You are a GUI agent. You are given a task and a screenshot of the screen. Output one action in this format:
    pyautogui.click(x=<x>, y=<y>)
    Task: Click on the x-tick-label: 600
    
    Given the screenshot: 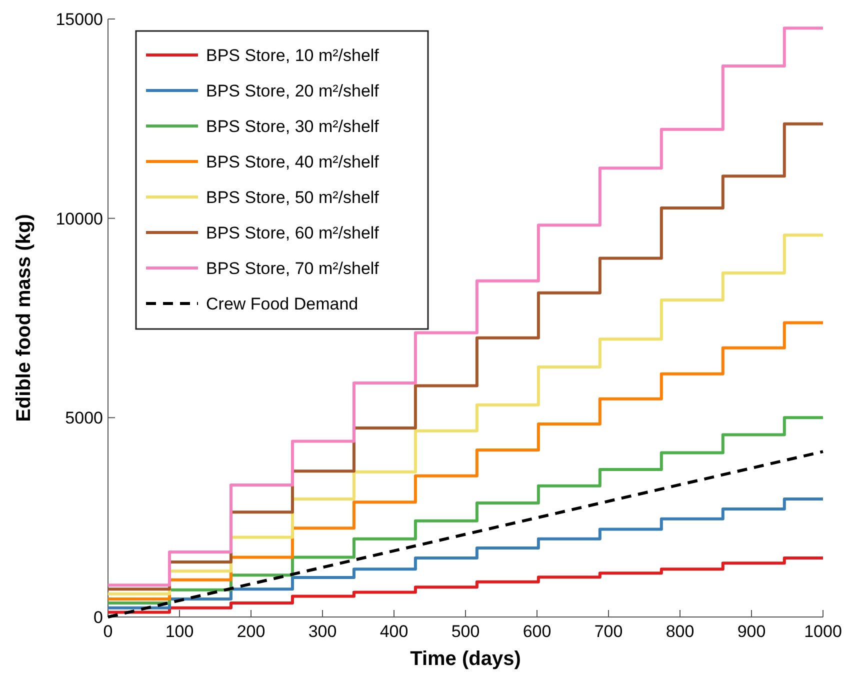 What is the action you would take?
    pyautogui.click(x=537, y=631)
    